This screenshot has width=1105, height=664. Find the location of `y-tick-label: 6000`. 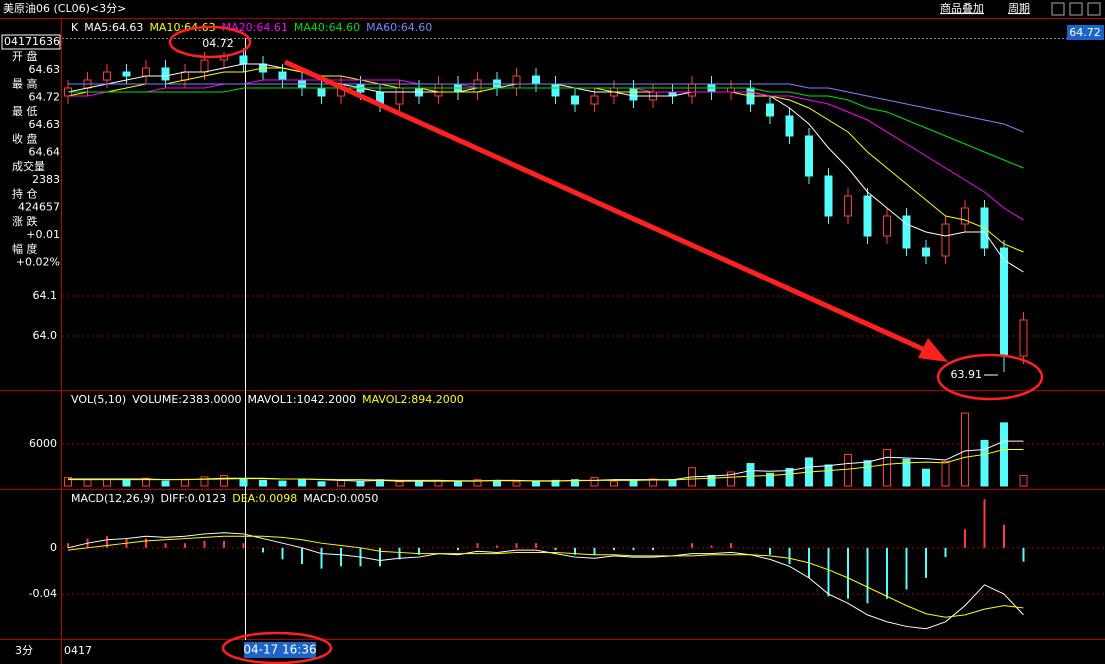

y-tick-label: 6000 is located at coordinates (43, 443).